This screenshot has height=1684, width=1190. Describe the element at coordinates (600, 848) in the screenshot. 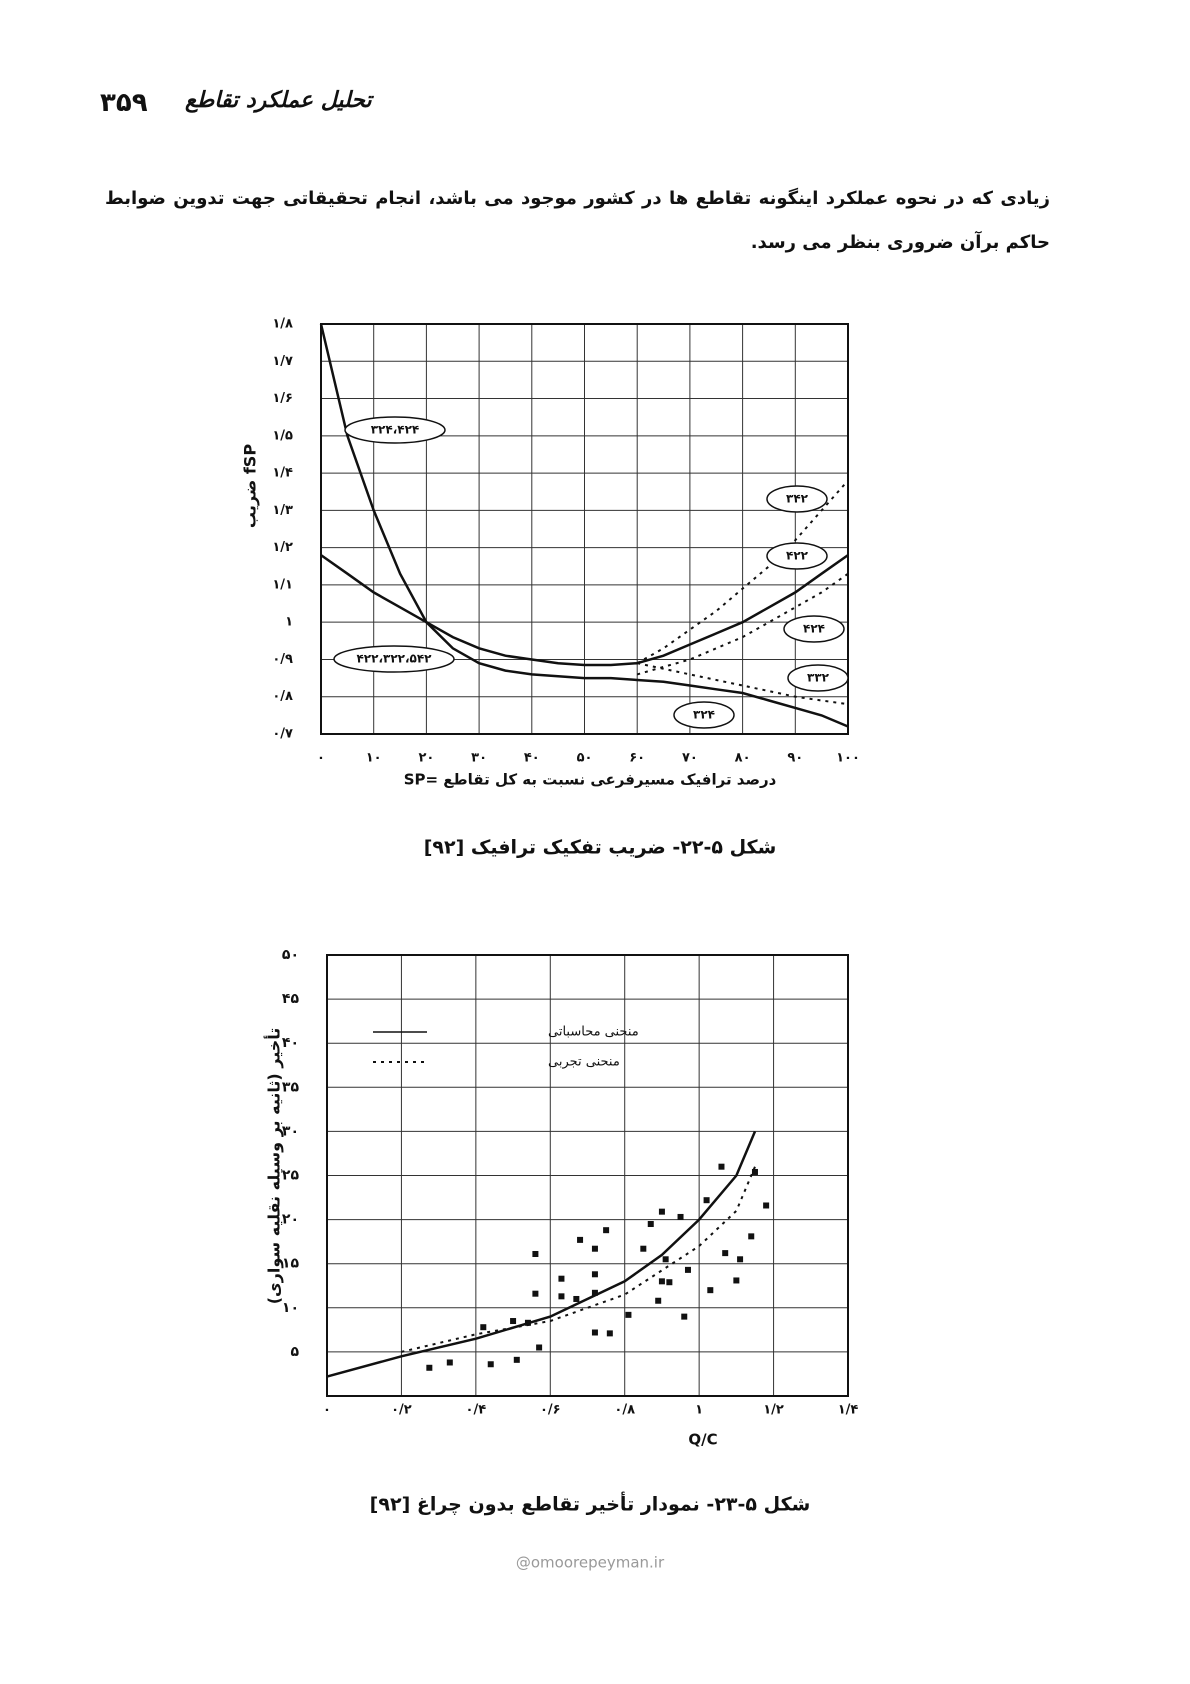

I see `figure-caption: شکل ۵-۲۲- ضریب تفکیک ترافیک [۹۲]` at that location.